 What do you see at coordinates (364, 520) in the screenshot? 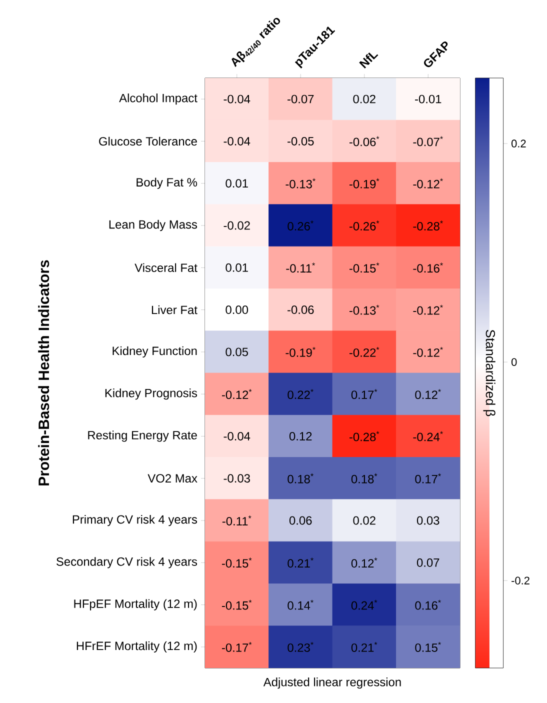
I see `data-label: 0.02` at bounding box center [364, 520].